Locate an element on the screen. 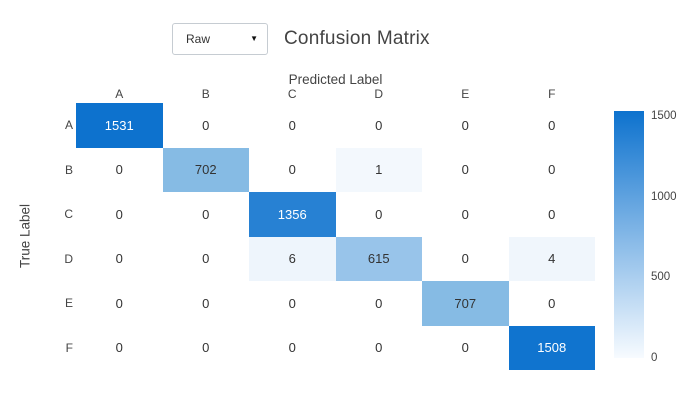 This screenshot has height=410, width=700. heatmap-cell: 702 is located at coordinates (205, 169).